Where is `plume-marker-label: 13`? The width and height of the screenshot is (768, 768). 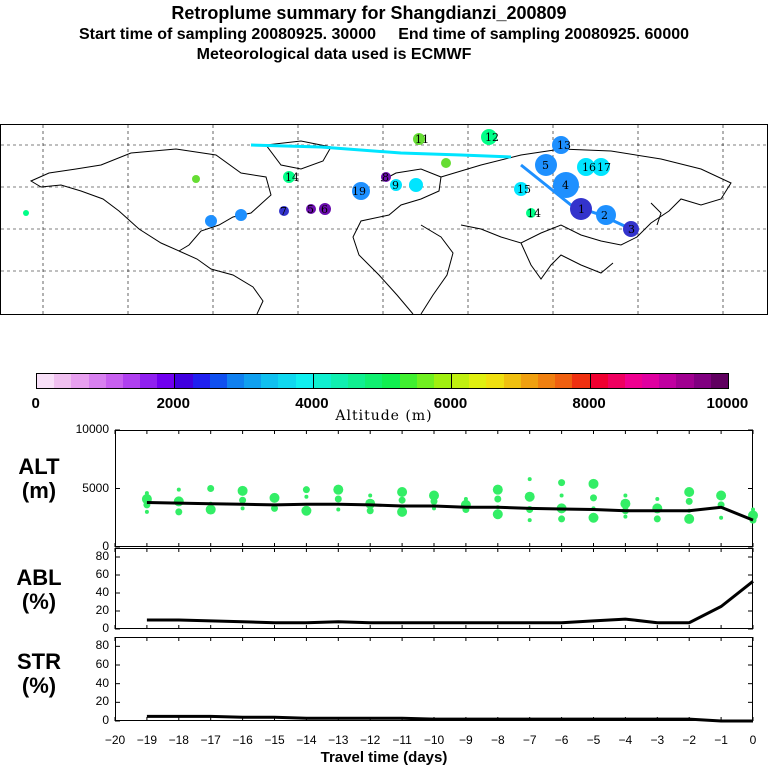
plume-marker-label: 13 is located at coordinates (564, 145).